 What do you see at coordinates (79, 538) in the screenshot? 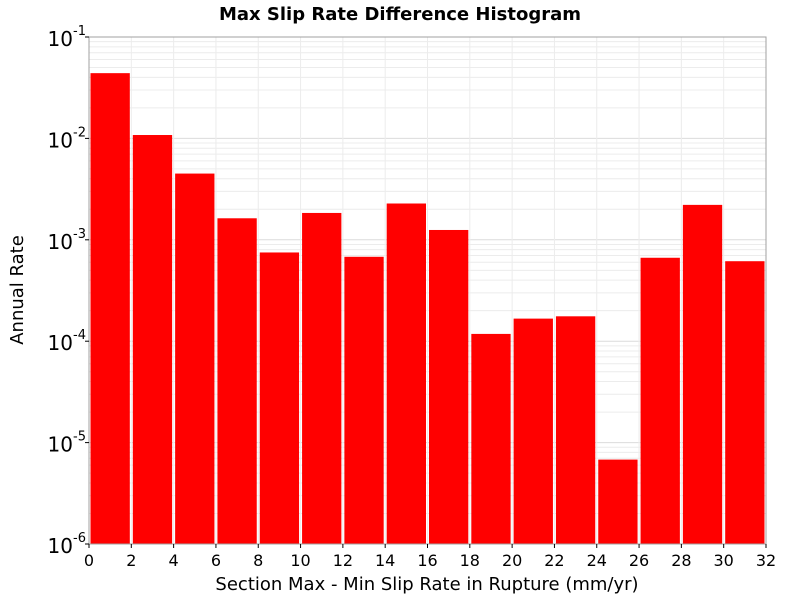
I see `y-tick-exponent: -6` at bounding box center [79, 538].